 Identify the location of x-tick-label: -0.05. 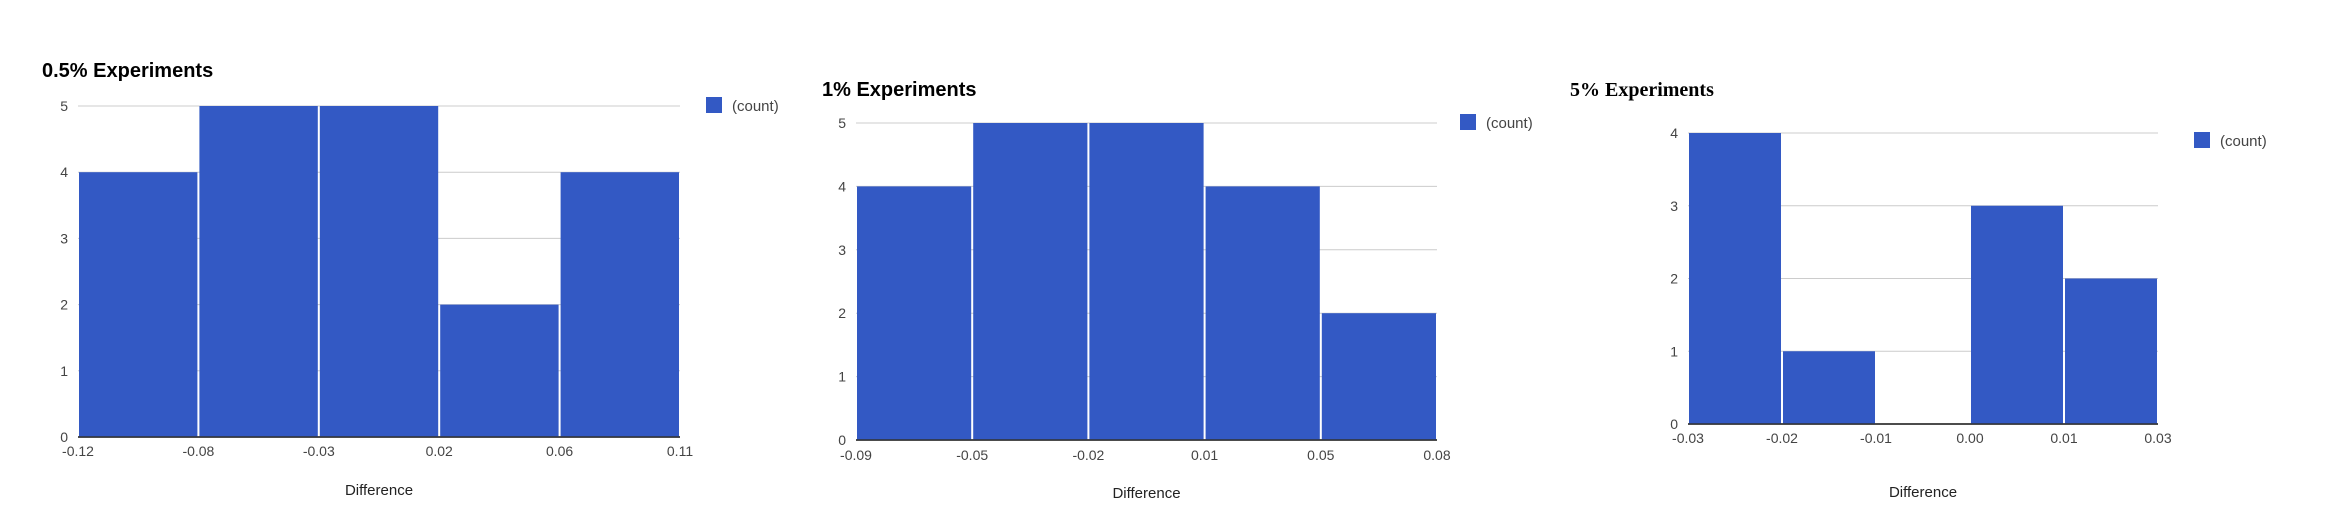
(972, 455).